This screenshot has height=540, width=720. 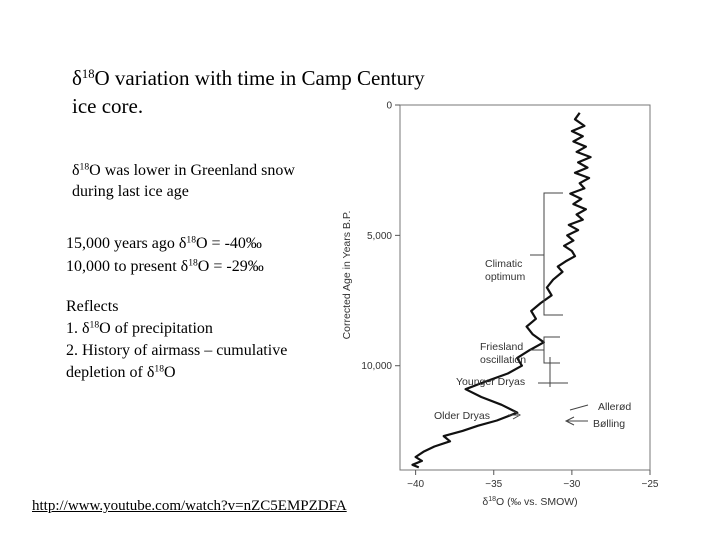 I want to click on reflects-item3: depletion of δ, so click(x=110, y=372).